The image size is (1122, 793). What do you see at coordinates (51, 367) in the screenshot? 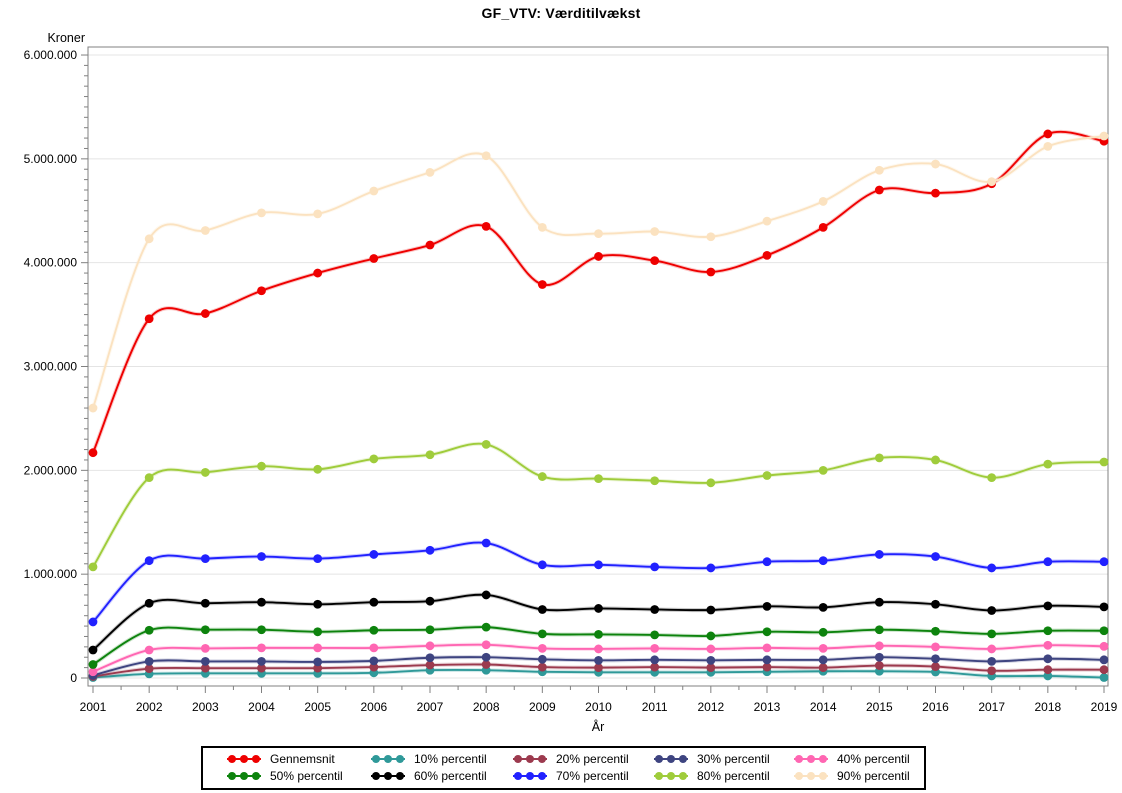
I see `y-tick-label: 3.000.000` at bounding box center [51, 367].